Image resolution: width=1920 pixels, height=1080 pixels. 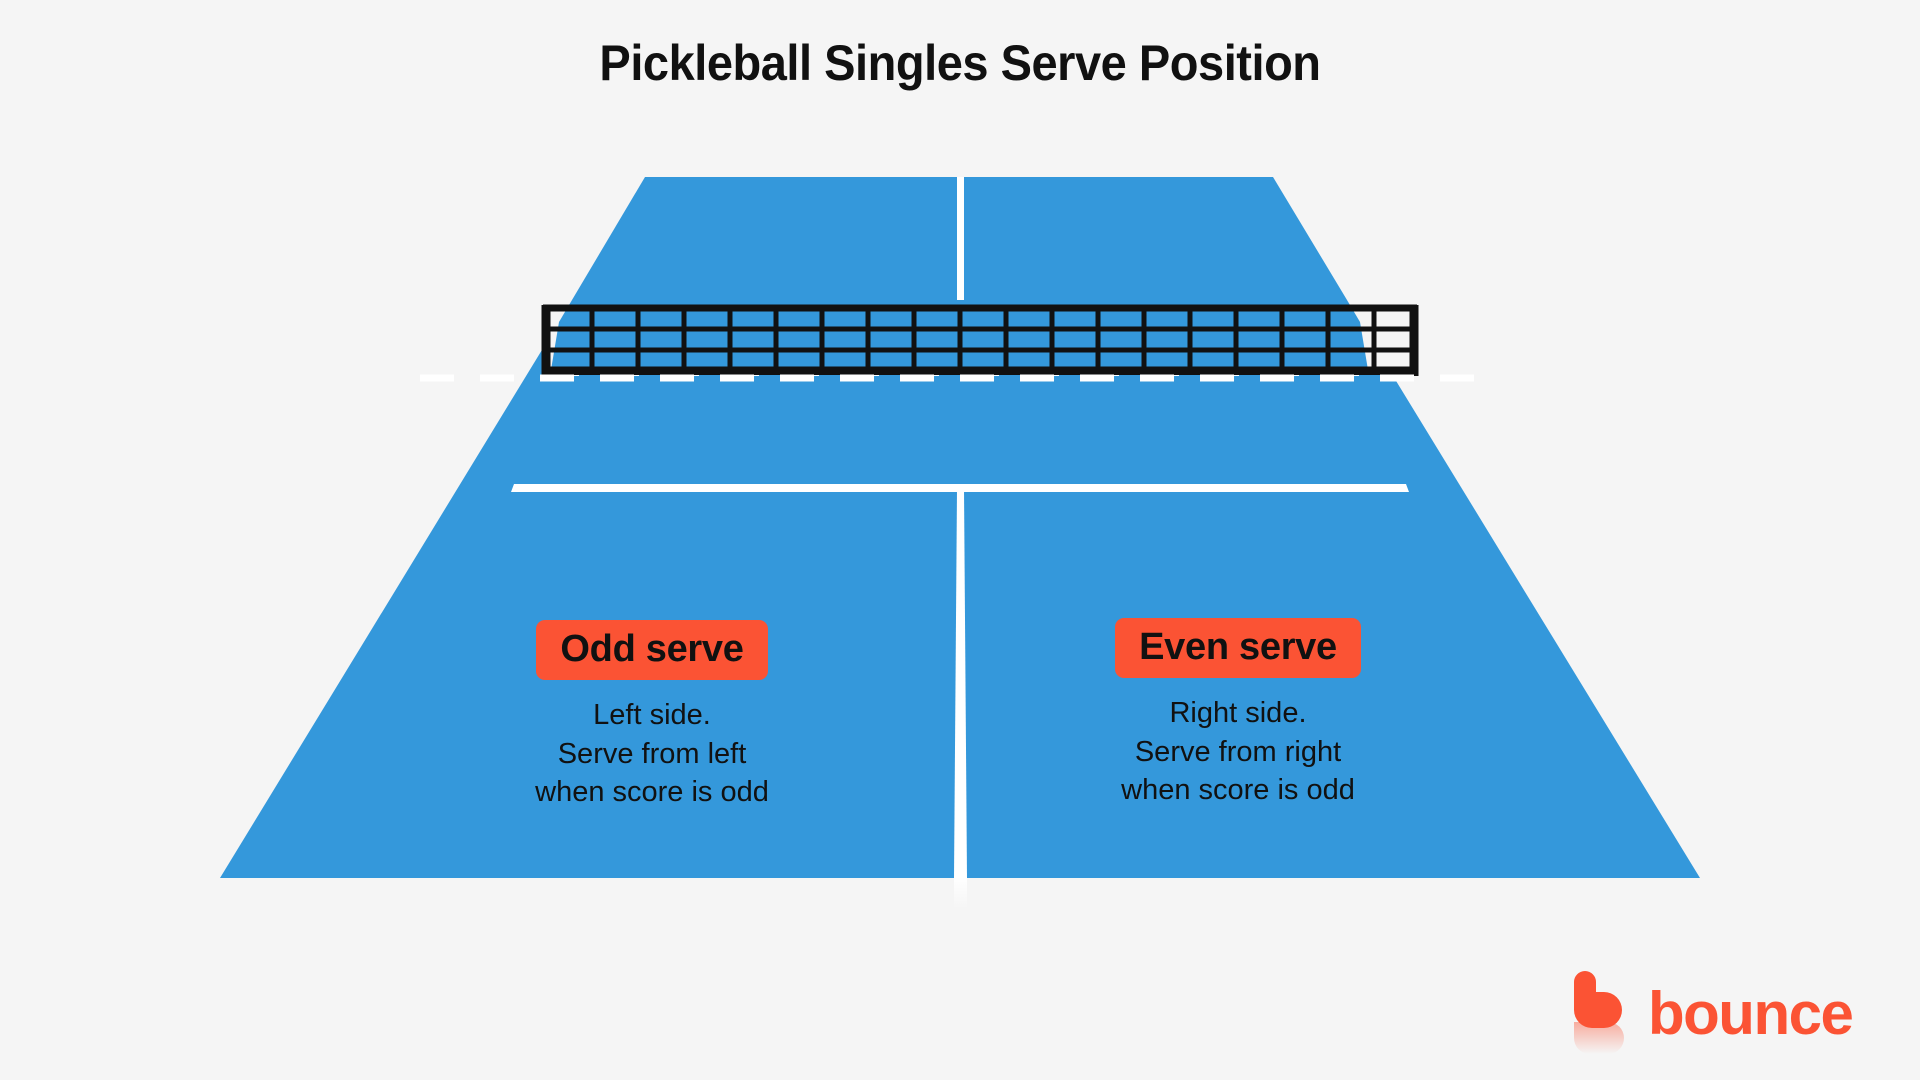 What do you see at coordinates (1599, 1012) in the screenshot?
I see `bounce-b-mark` at bounding box center [1599, 1012].